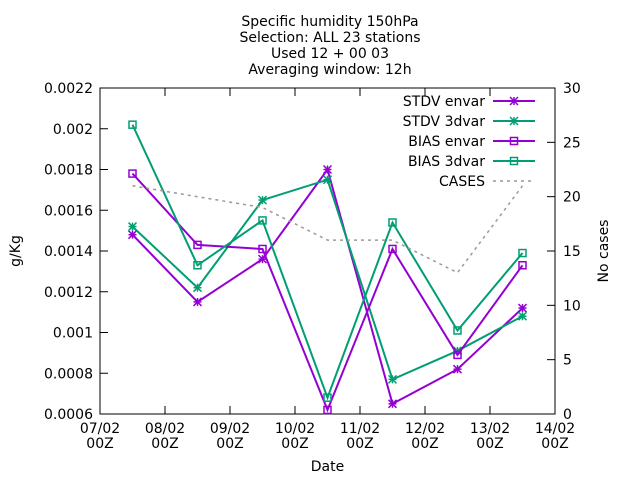 The image size is (640, 480). Describe the element at coordinates (68, 374) in the screenshot. I see `y-tick-label: 0.0008` at that location.